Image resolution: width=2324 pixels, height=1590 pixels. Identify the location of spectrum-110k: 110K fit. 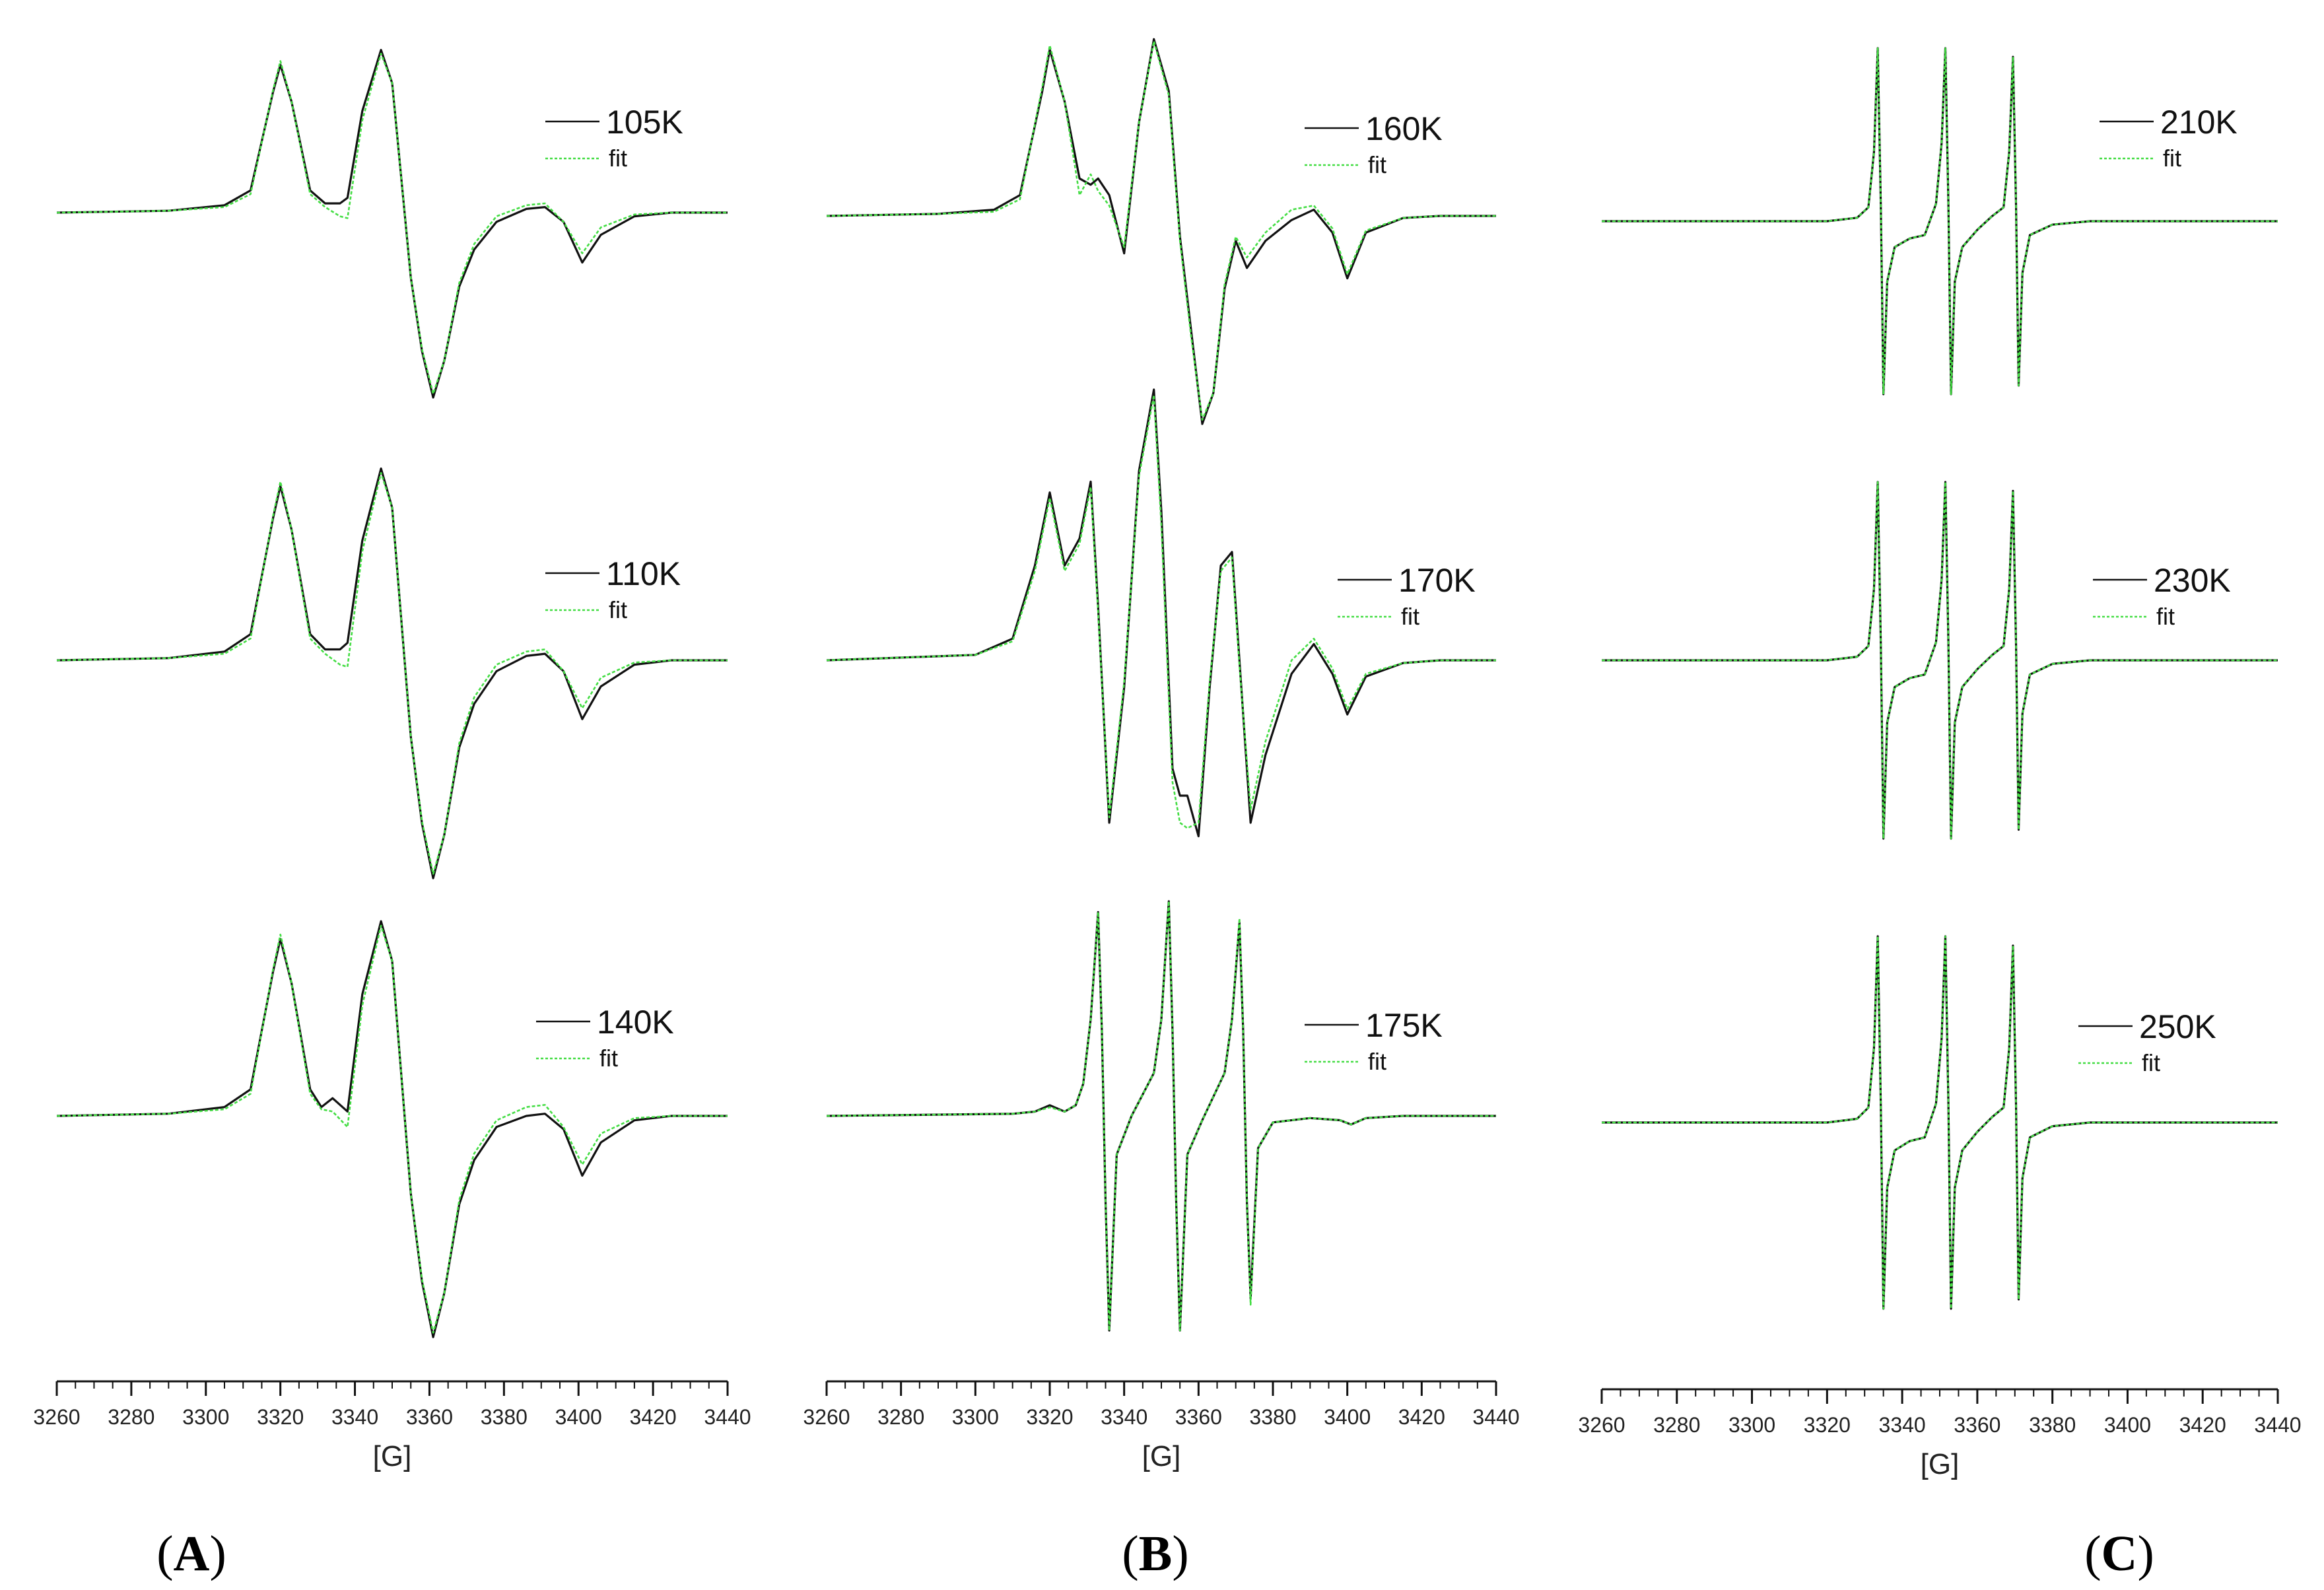
(392, 673).